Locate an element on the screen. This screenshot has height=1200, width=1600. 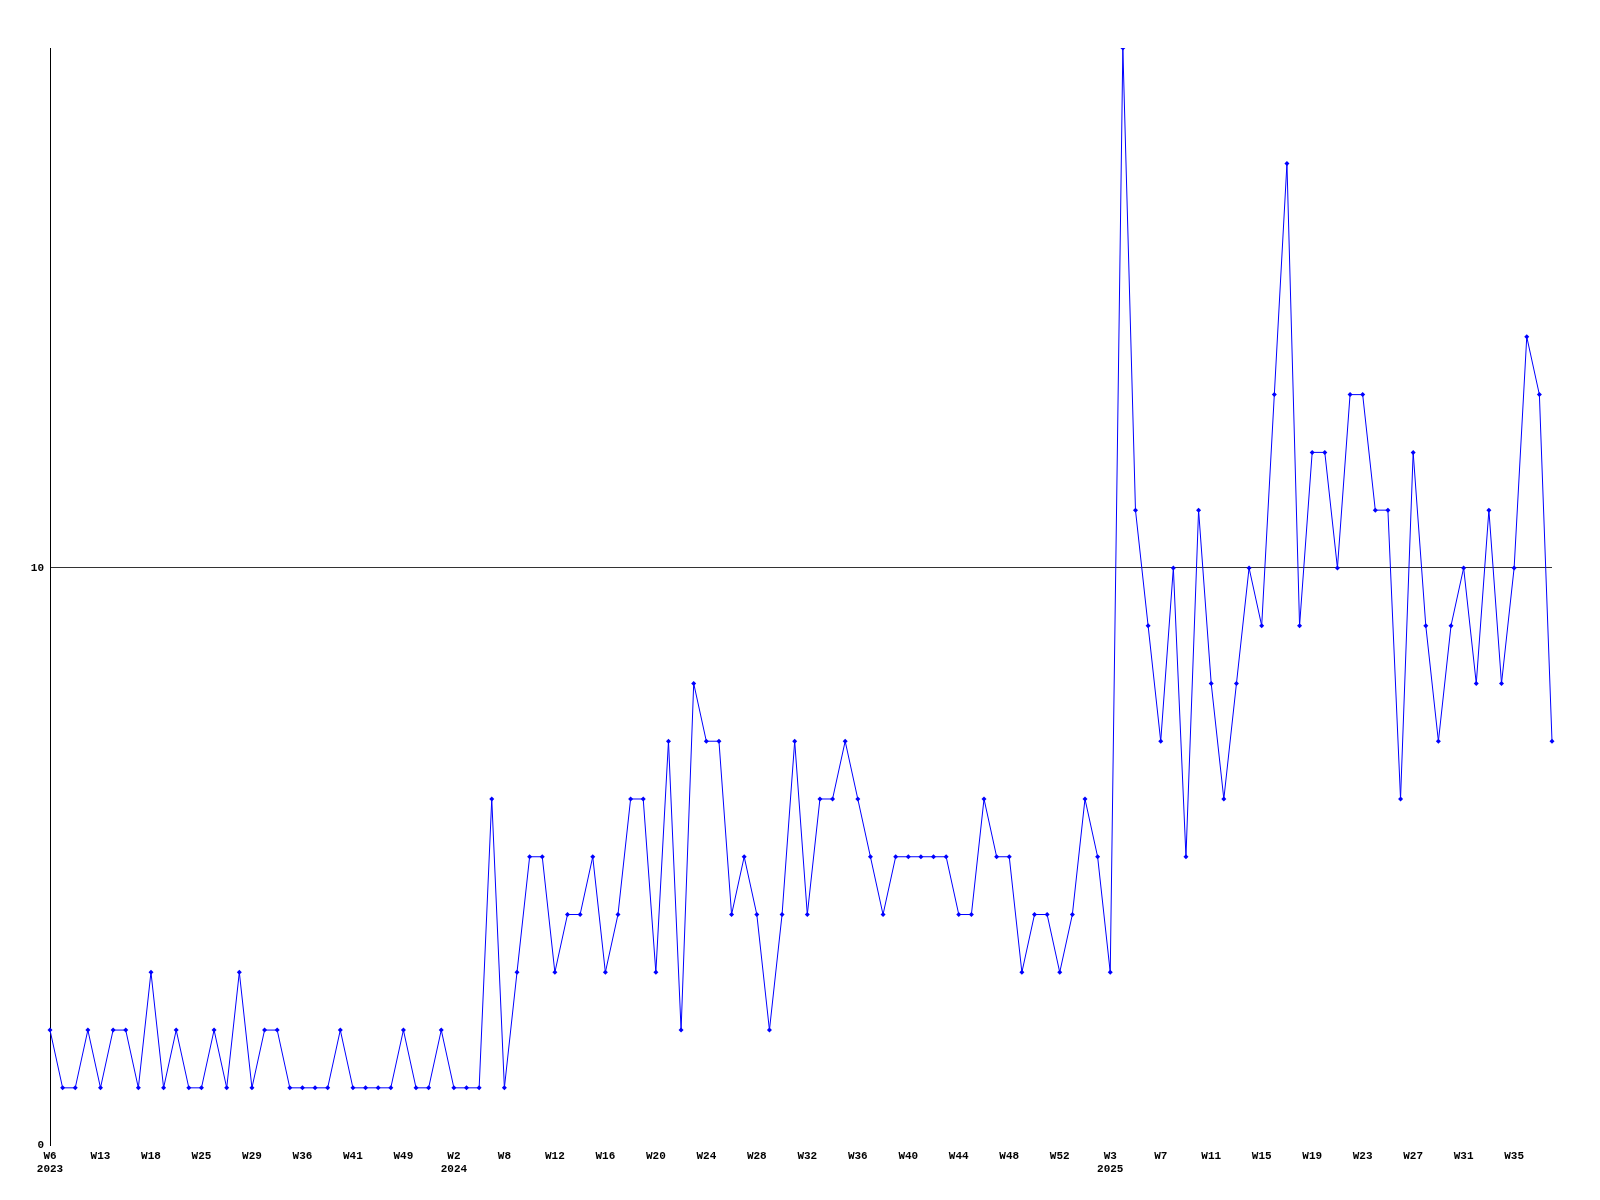
x-tick-label: W52 is located at coordinates (1059, 1155).